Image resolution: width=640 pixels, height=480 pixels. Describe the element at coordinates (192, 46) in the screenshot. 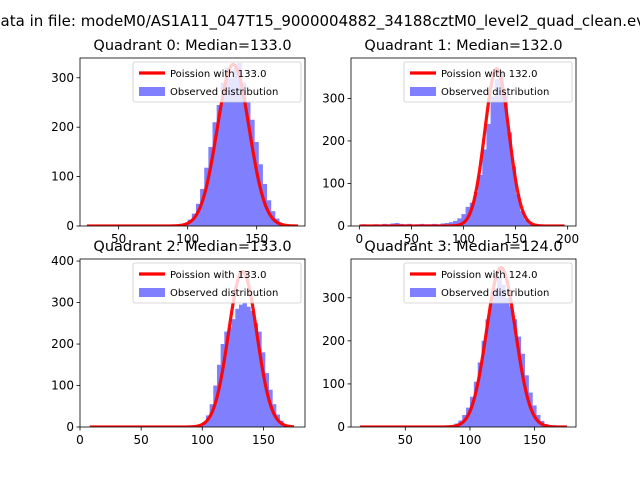

I see `chart-title: Quadrant 0: Median=133.0` at that location.